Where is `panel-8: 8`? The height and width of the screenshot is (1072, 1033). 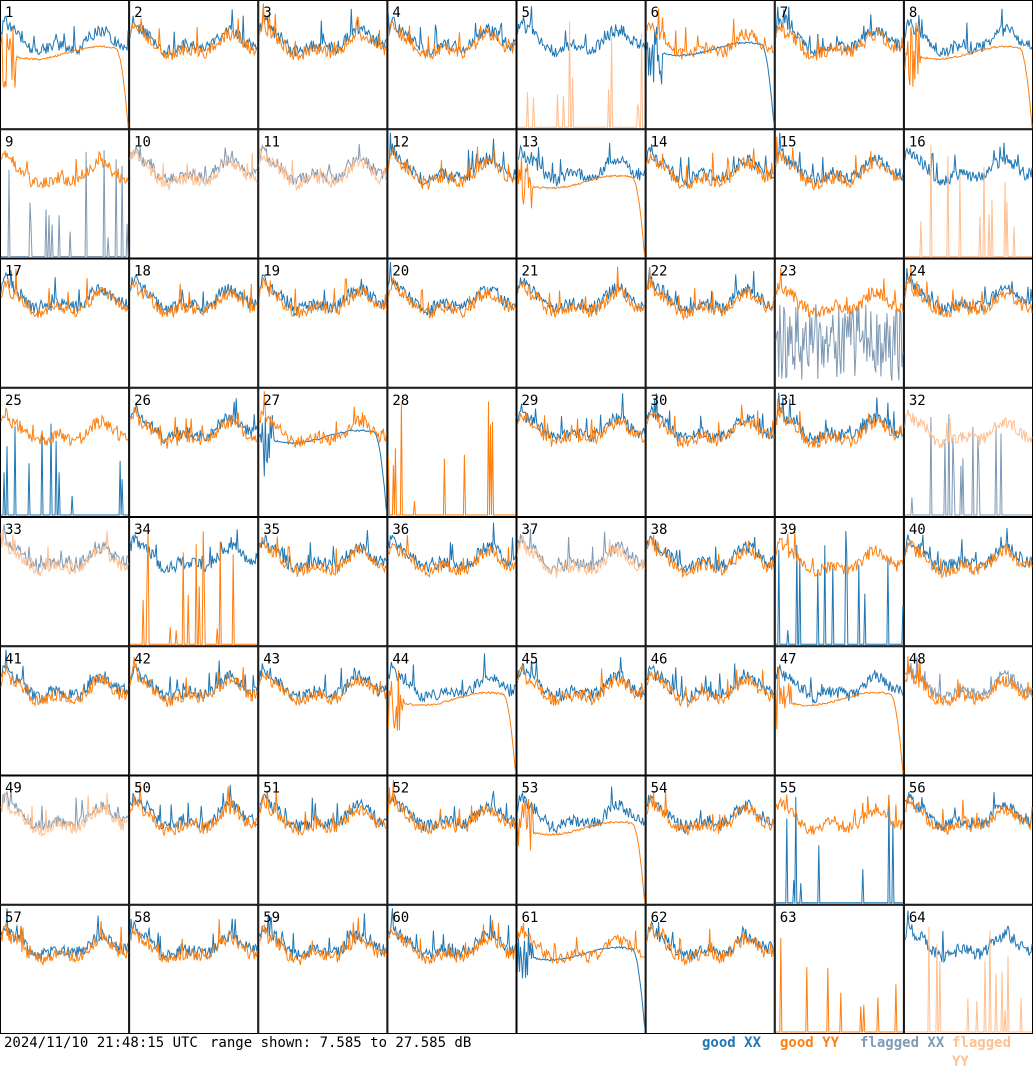 panel-8: 8 is located at coordinates (968, 65).